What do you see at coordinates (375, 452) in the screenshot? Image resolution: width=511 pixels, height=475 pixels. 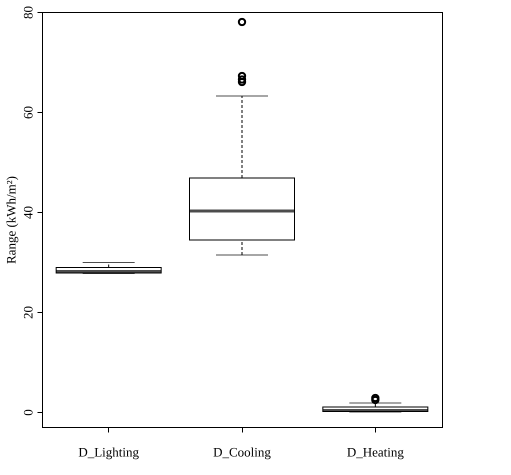 I see `x-tick-label: D_Heating` at bounding box center [375, 452].